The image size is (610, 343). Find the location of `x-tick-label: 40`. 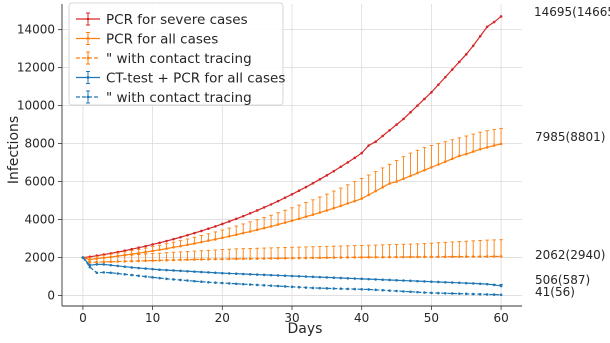

x-tick-label: 40 is located at coordinates (361, 318).